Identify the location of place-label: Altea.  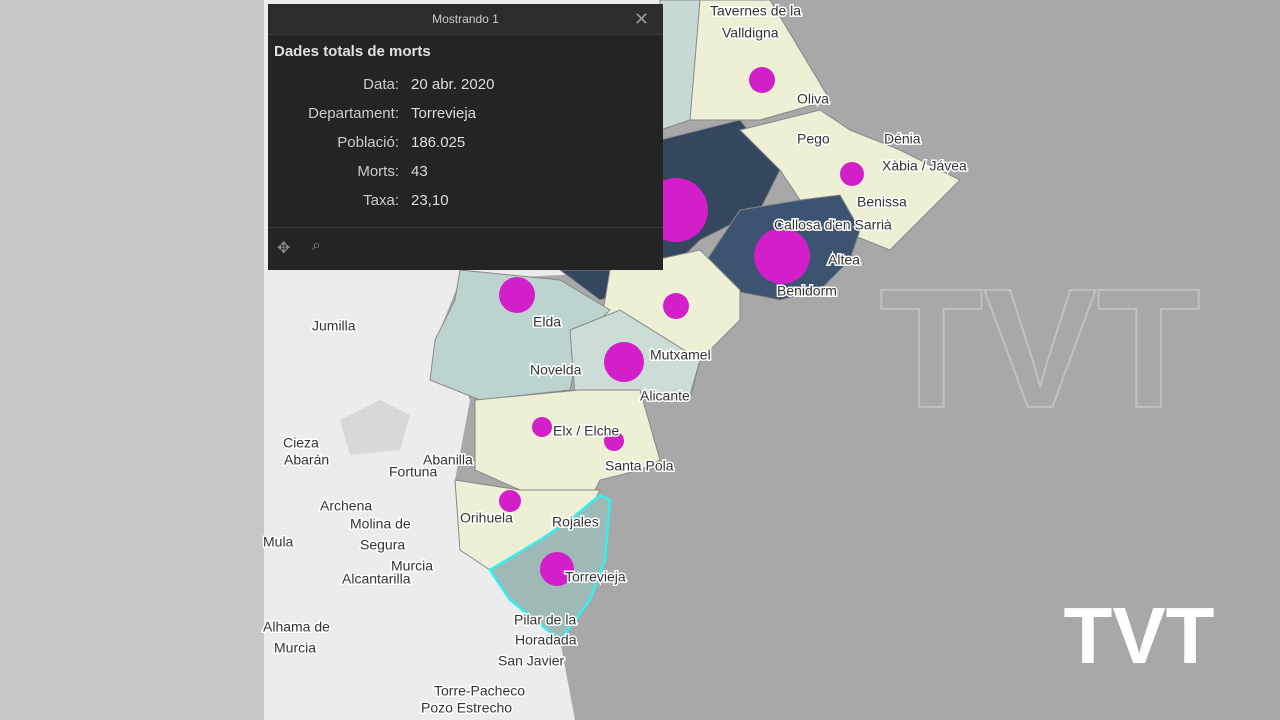
(844, 260).